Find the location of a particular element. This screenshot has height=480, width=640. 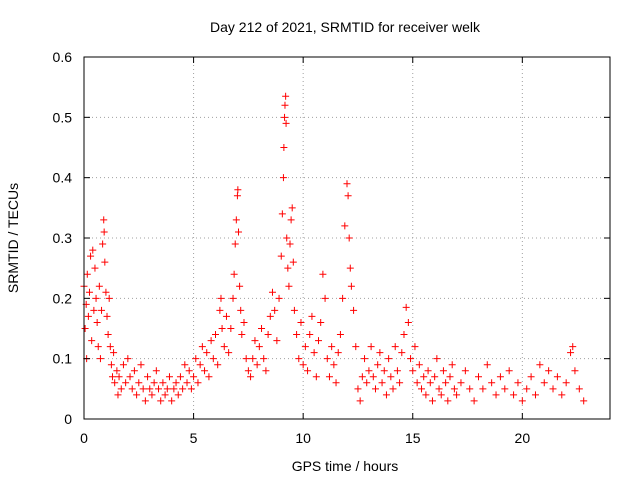

y-tick-label: 0.4 is located at coordinates (63, 178).